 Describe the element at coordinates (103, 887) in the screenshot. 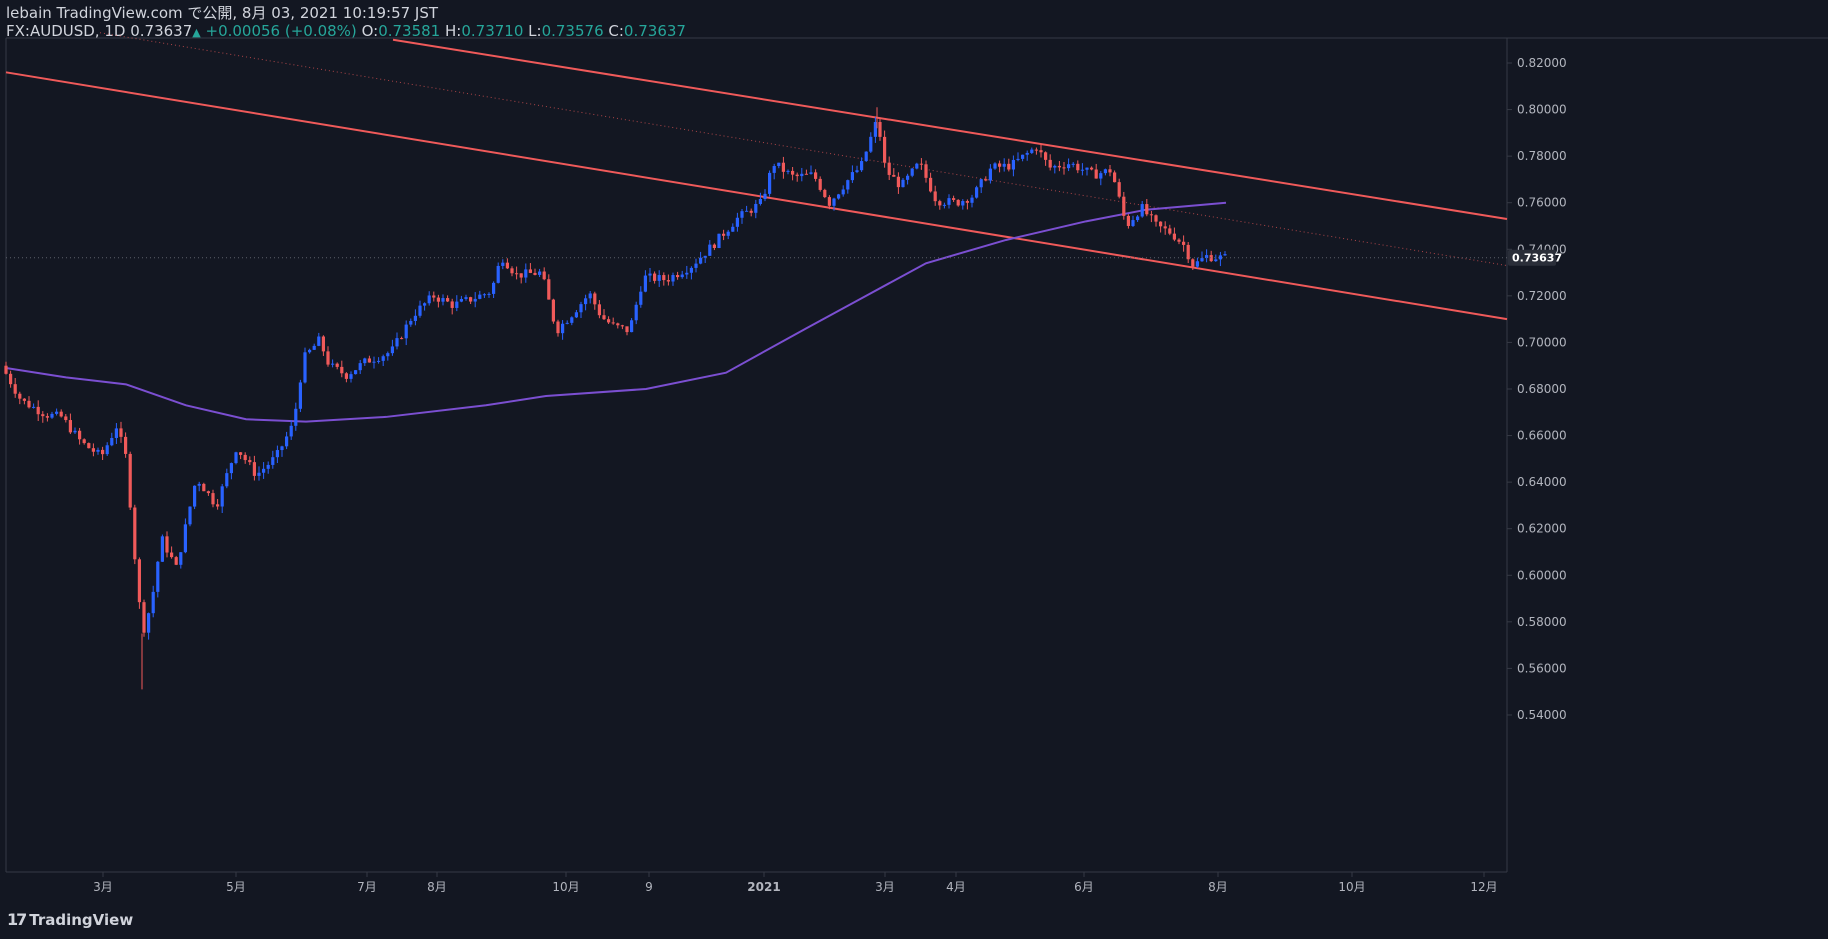

I see `time-tick-label: 3月` at that location.